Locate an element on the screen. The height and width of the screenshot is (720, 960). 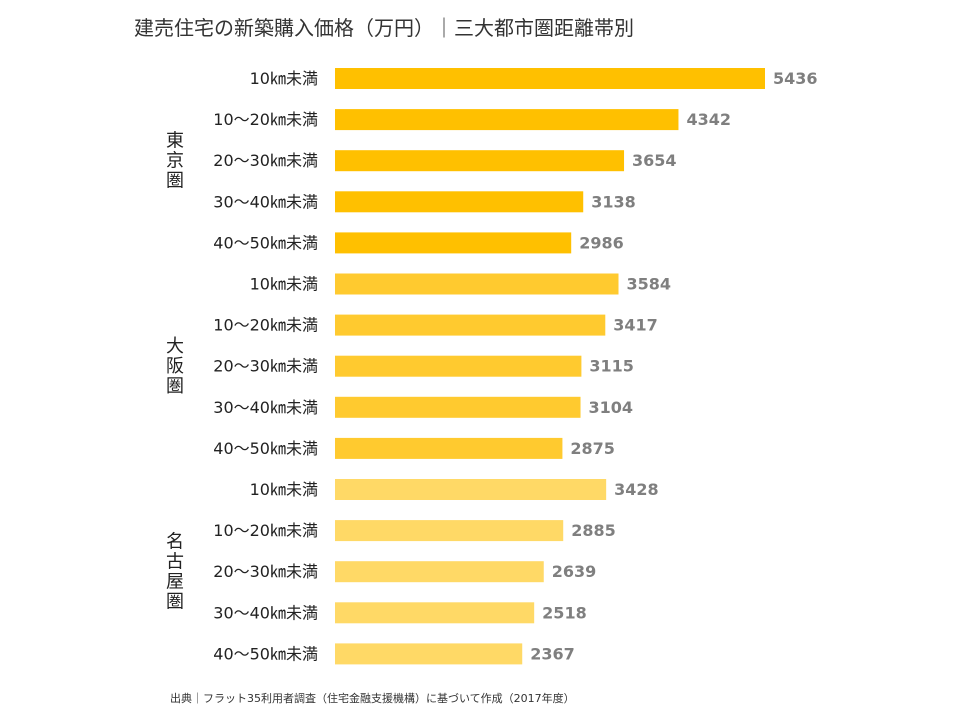
data-label: 4342 is located at coordinates (708, 119).